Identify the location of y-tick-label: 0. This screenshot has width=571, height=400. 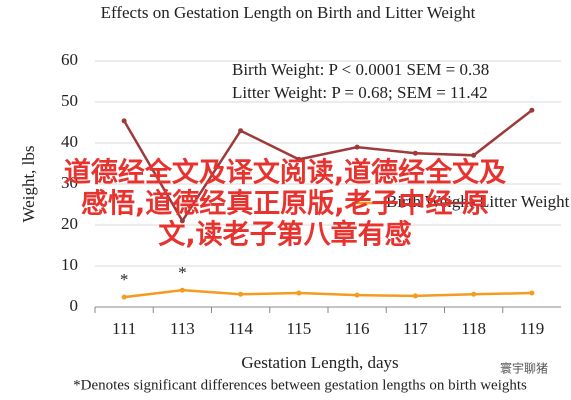
(74, 305).